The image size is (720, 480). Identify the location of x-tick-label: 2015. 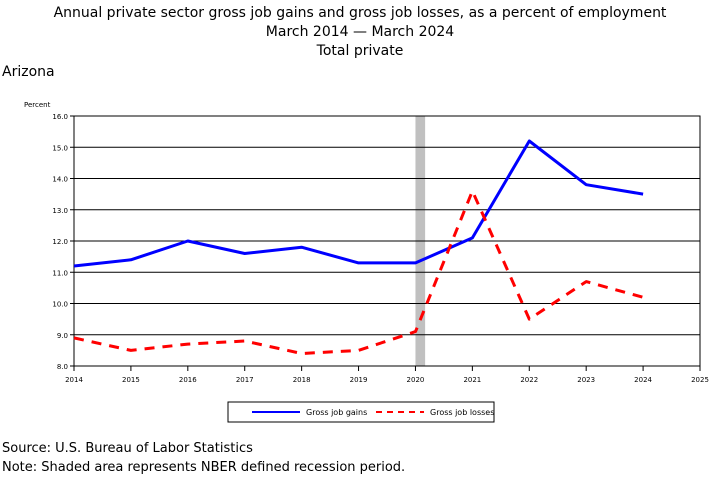
(131, 380).